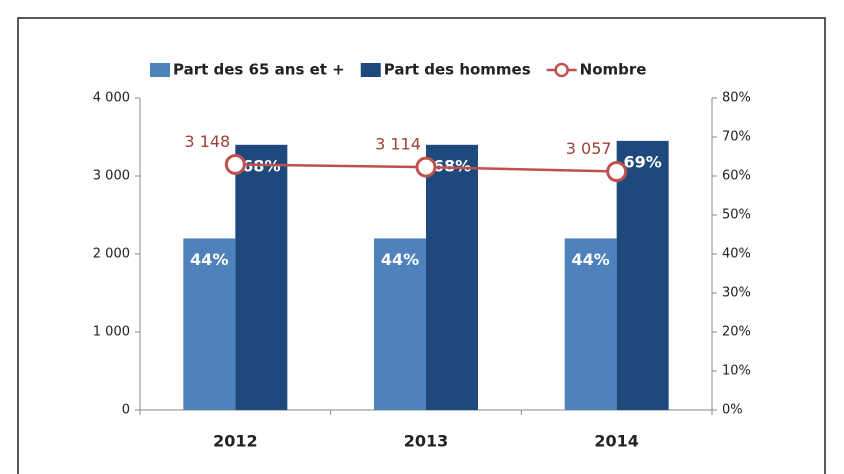 The image size is (844, 474). I want to click on x-tick-label: 2013, so click(426, 441).